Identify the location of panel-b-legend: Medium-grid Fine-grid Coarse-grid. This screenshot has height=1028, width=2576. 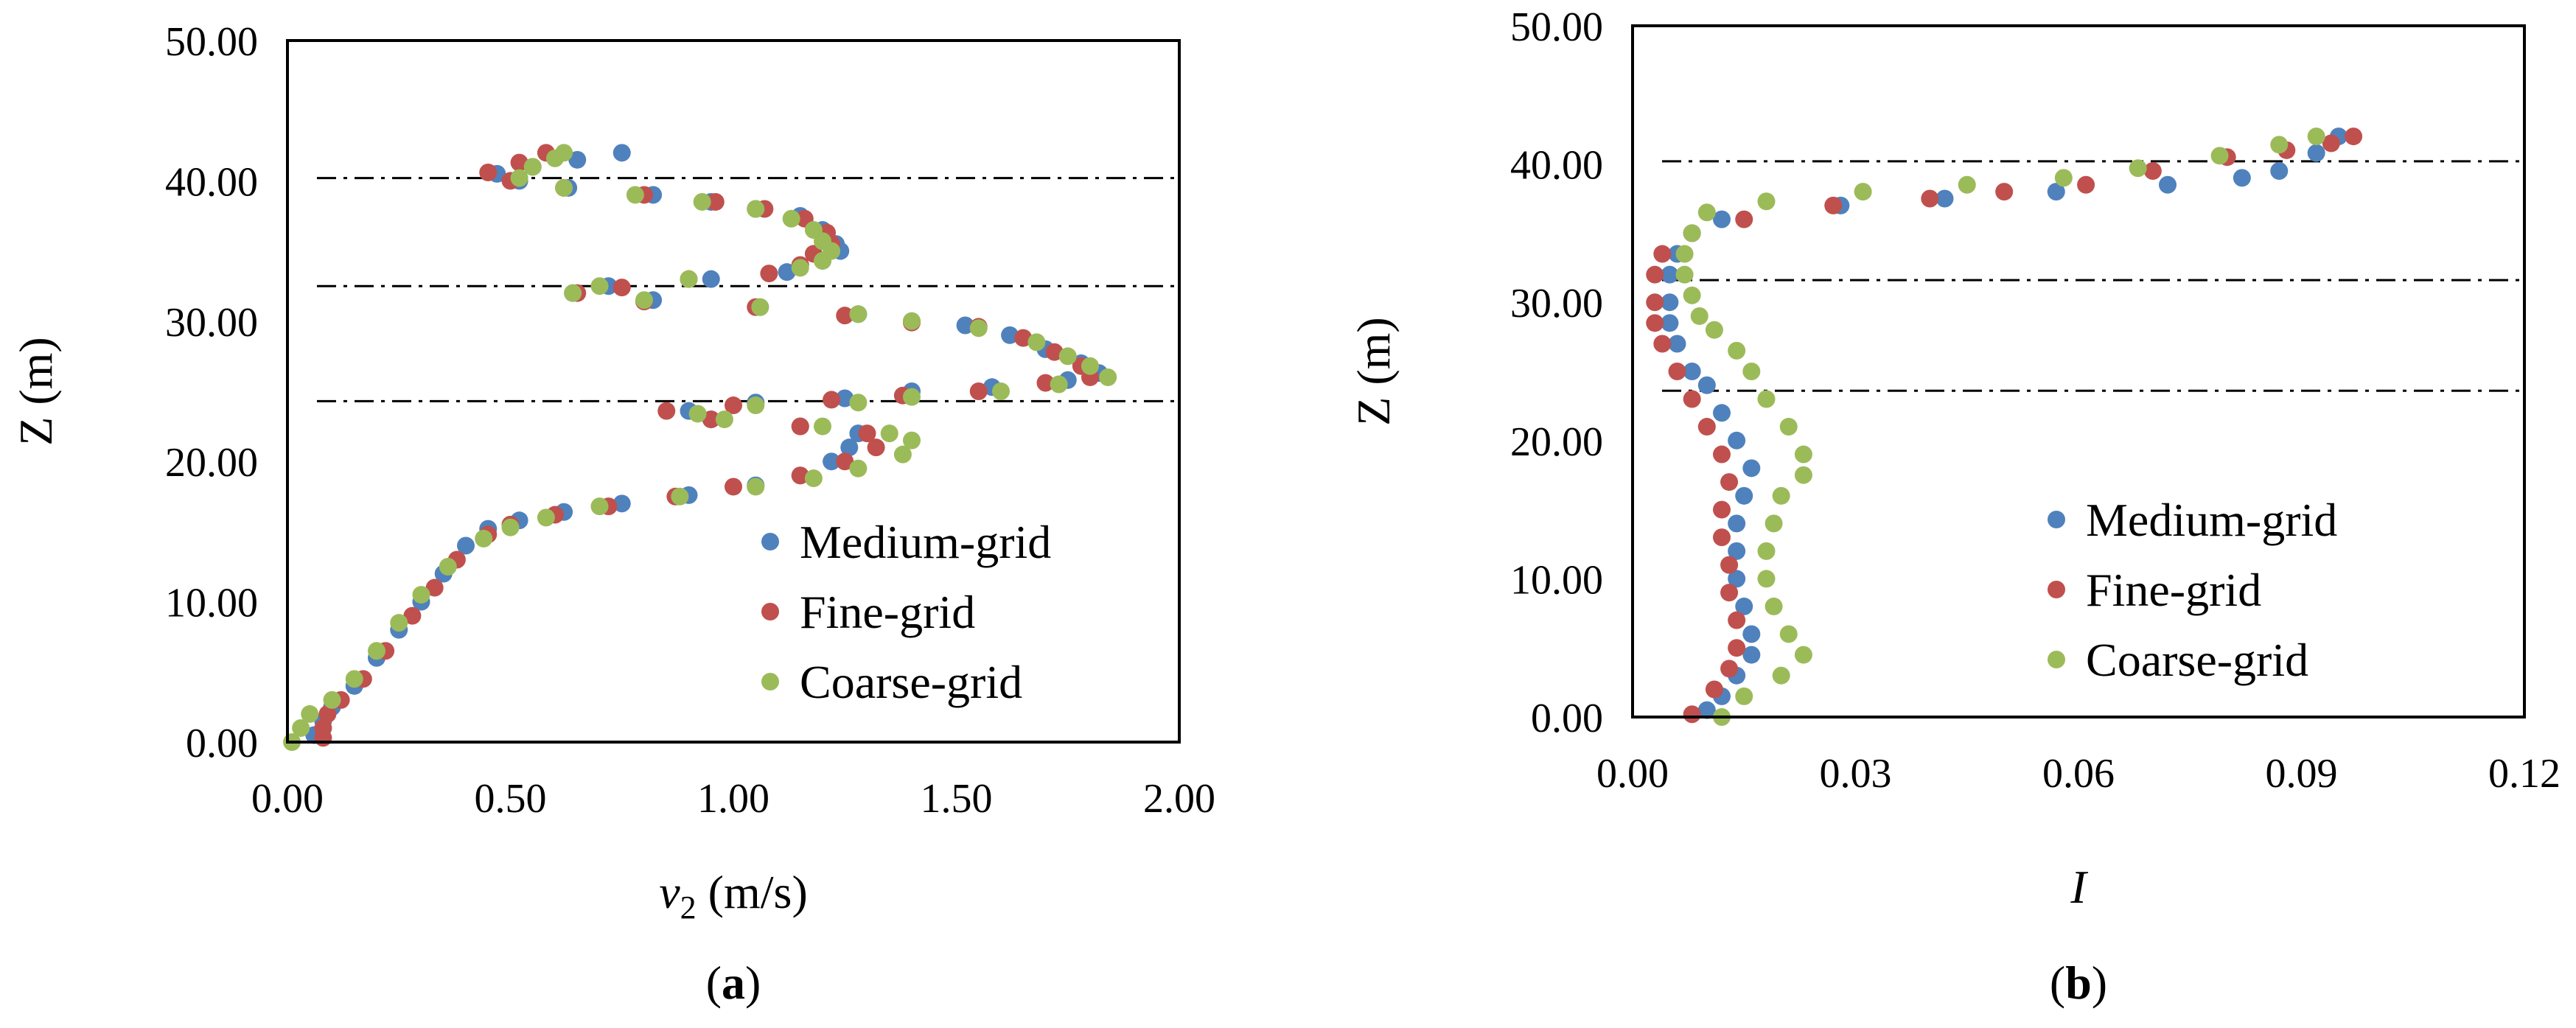
(2192, 590).